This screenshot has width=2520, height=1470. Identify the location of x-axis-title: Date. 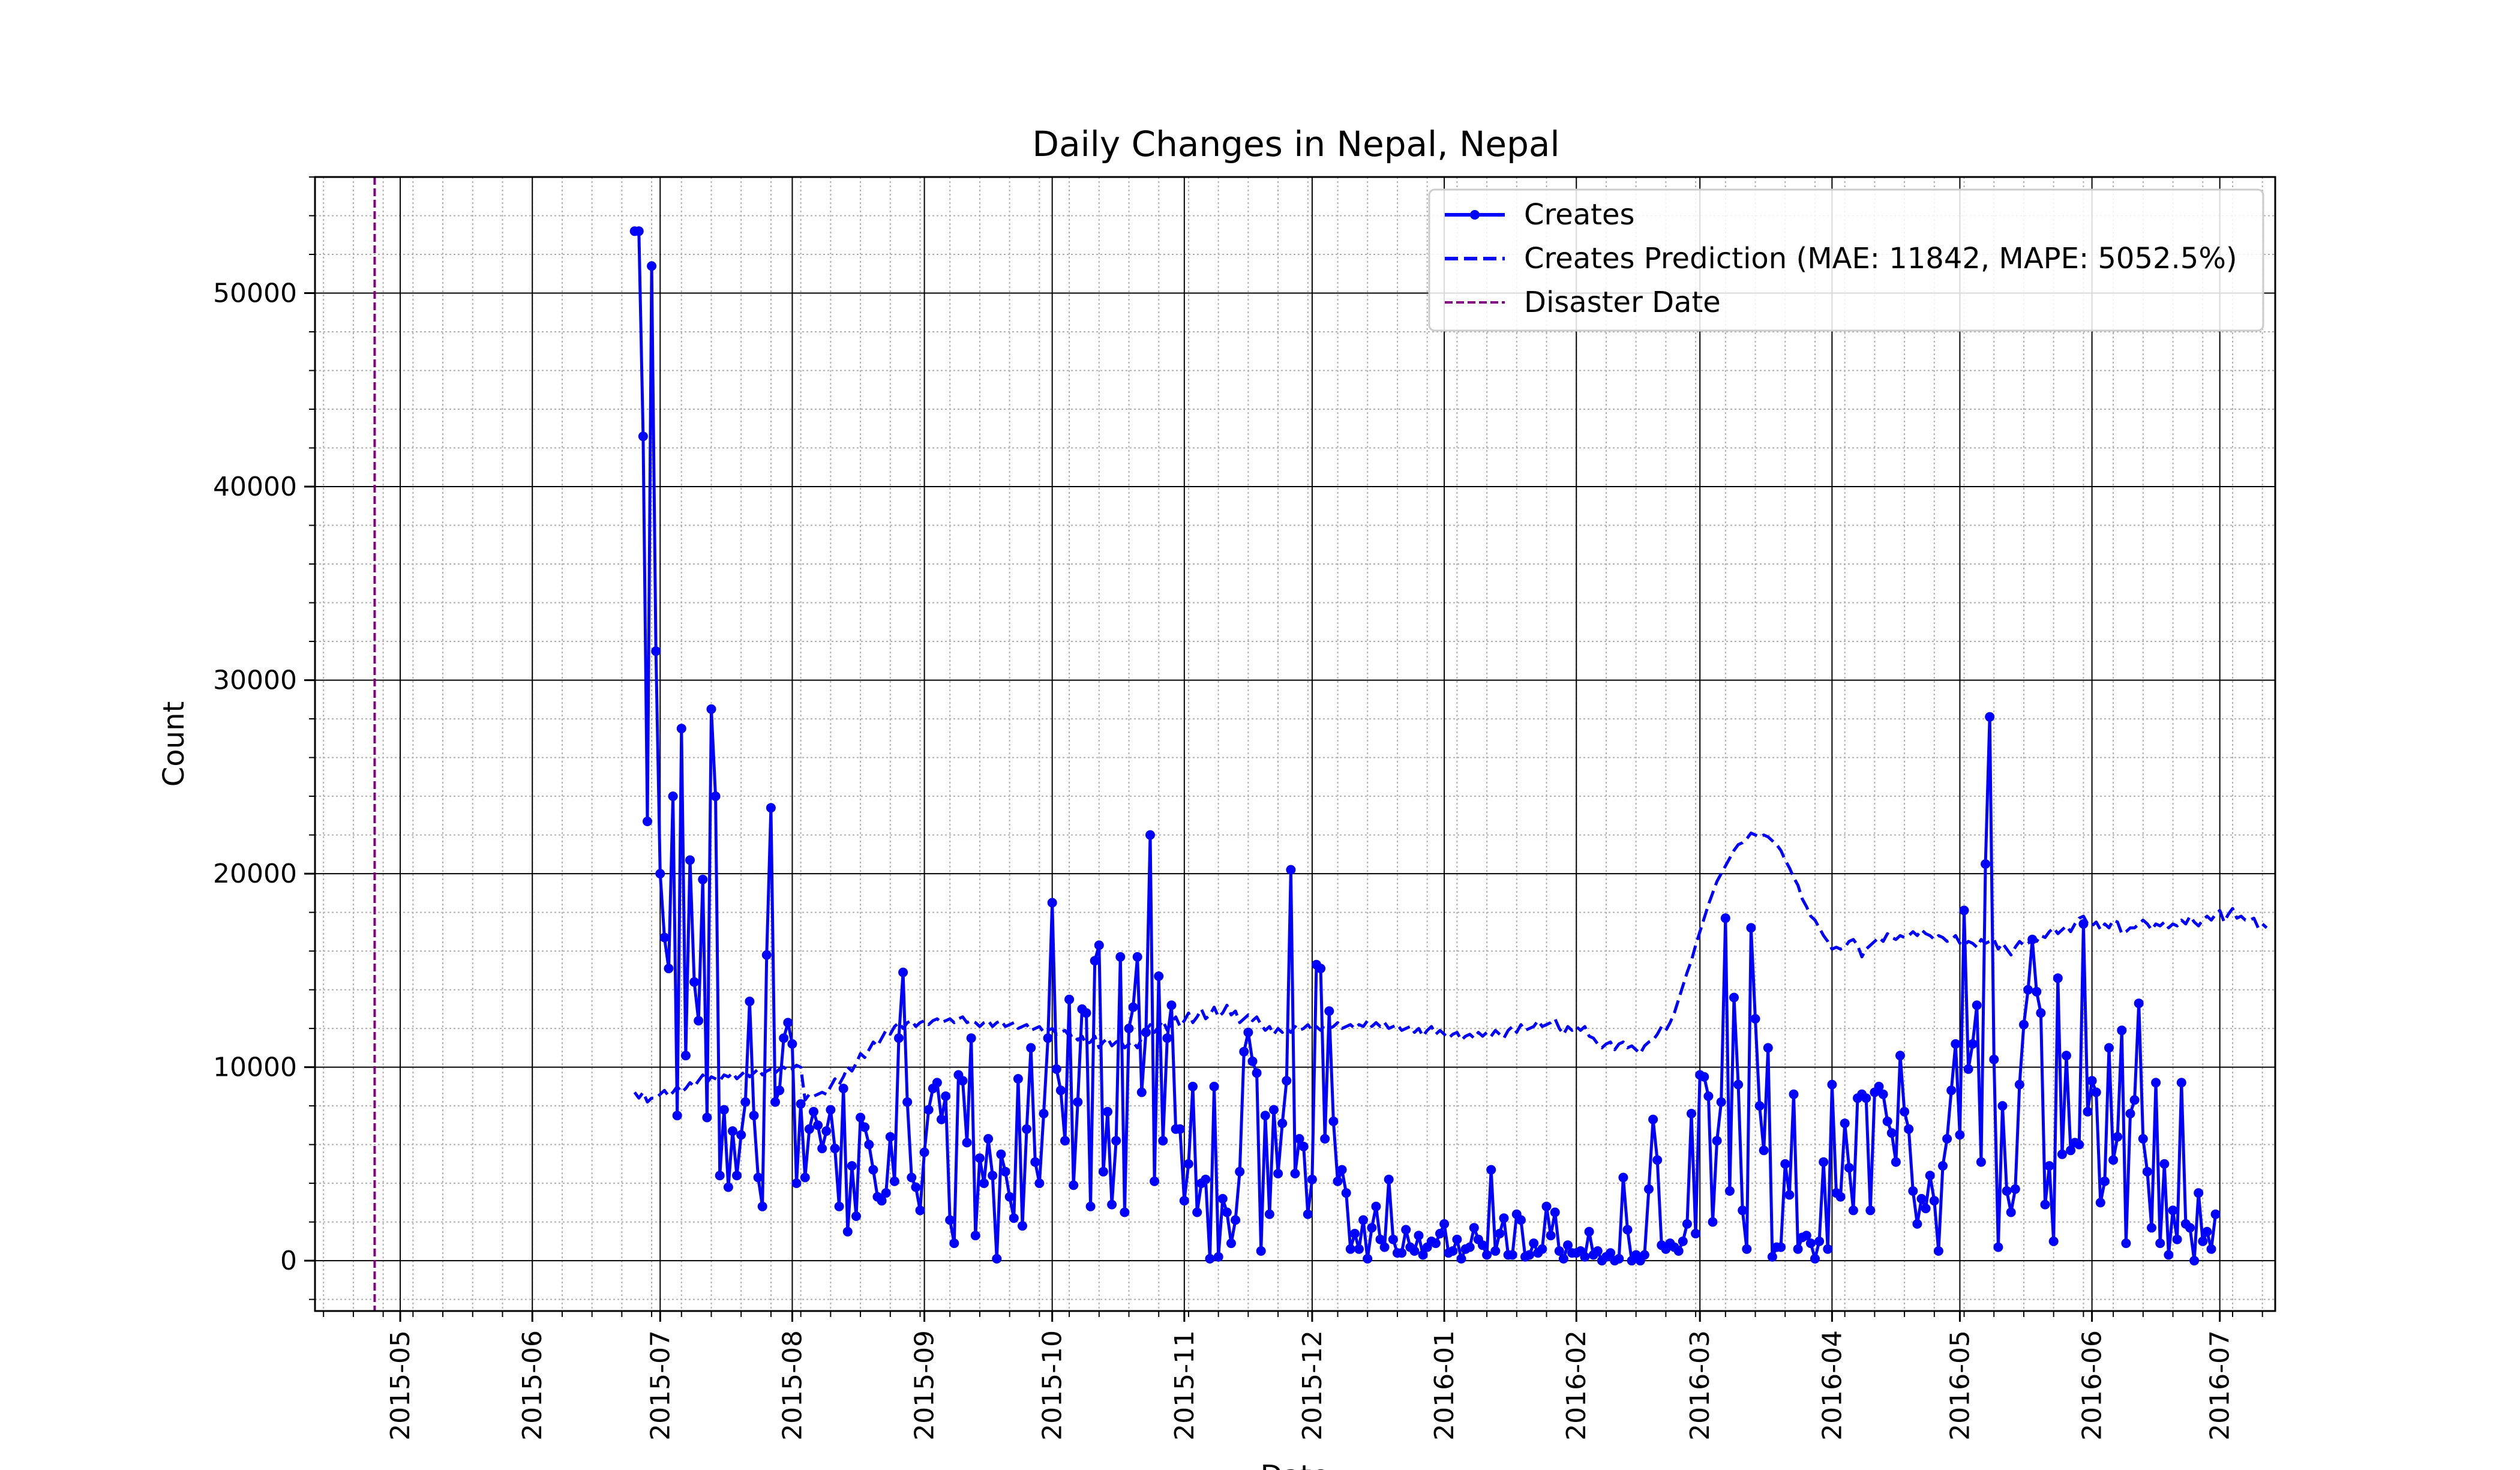
(1296, 1464).